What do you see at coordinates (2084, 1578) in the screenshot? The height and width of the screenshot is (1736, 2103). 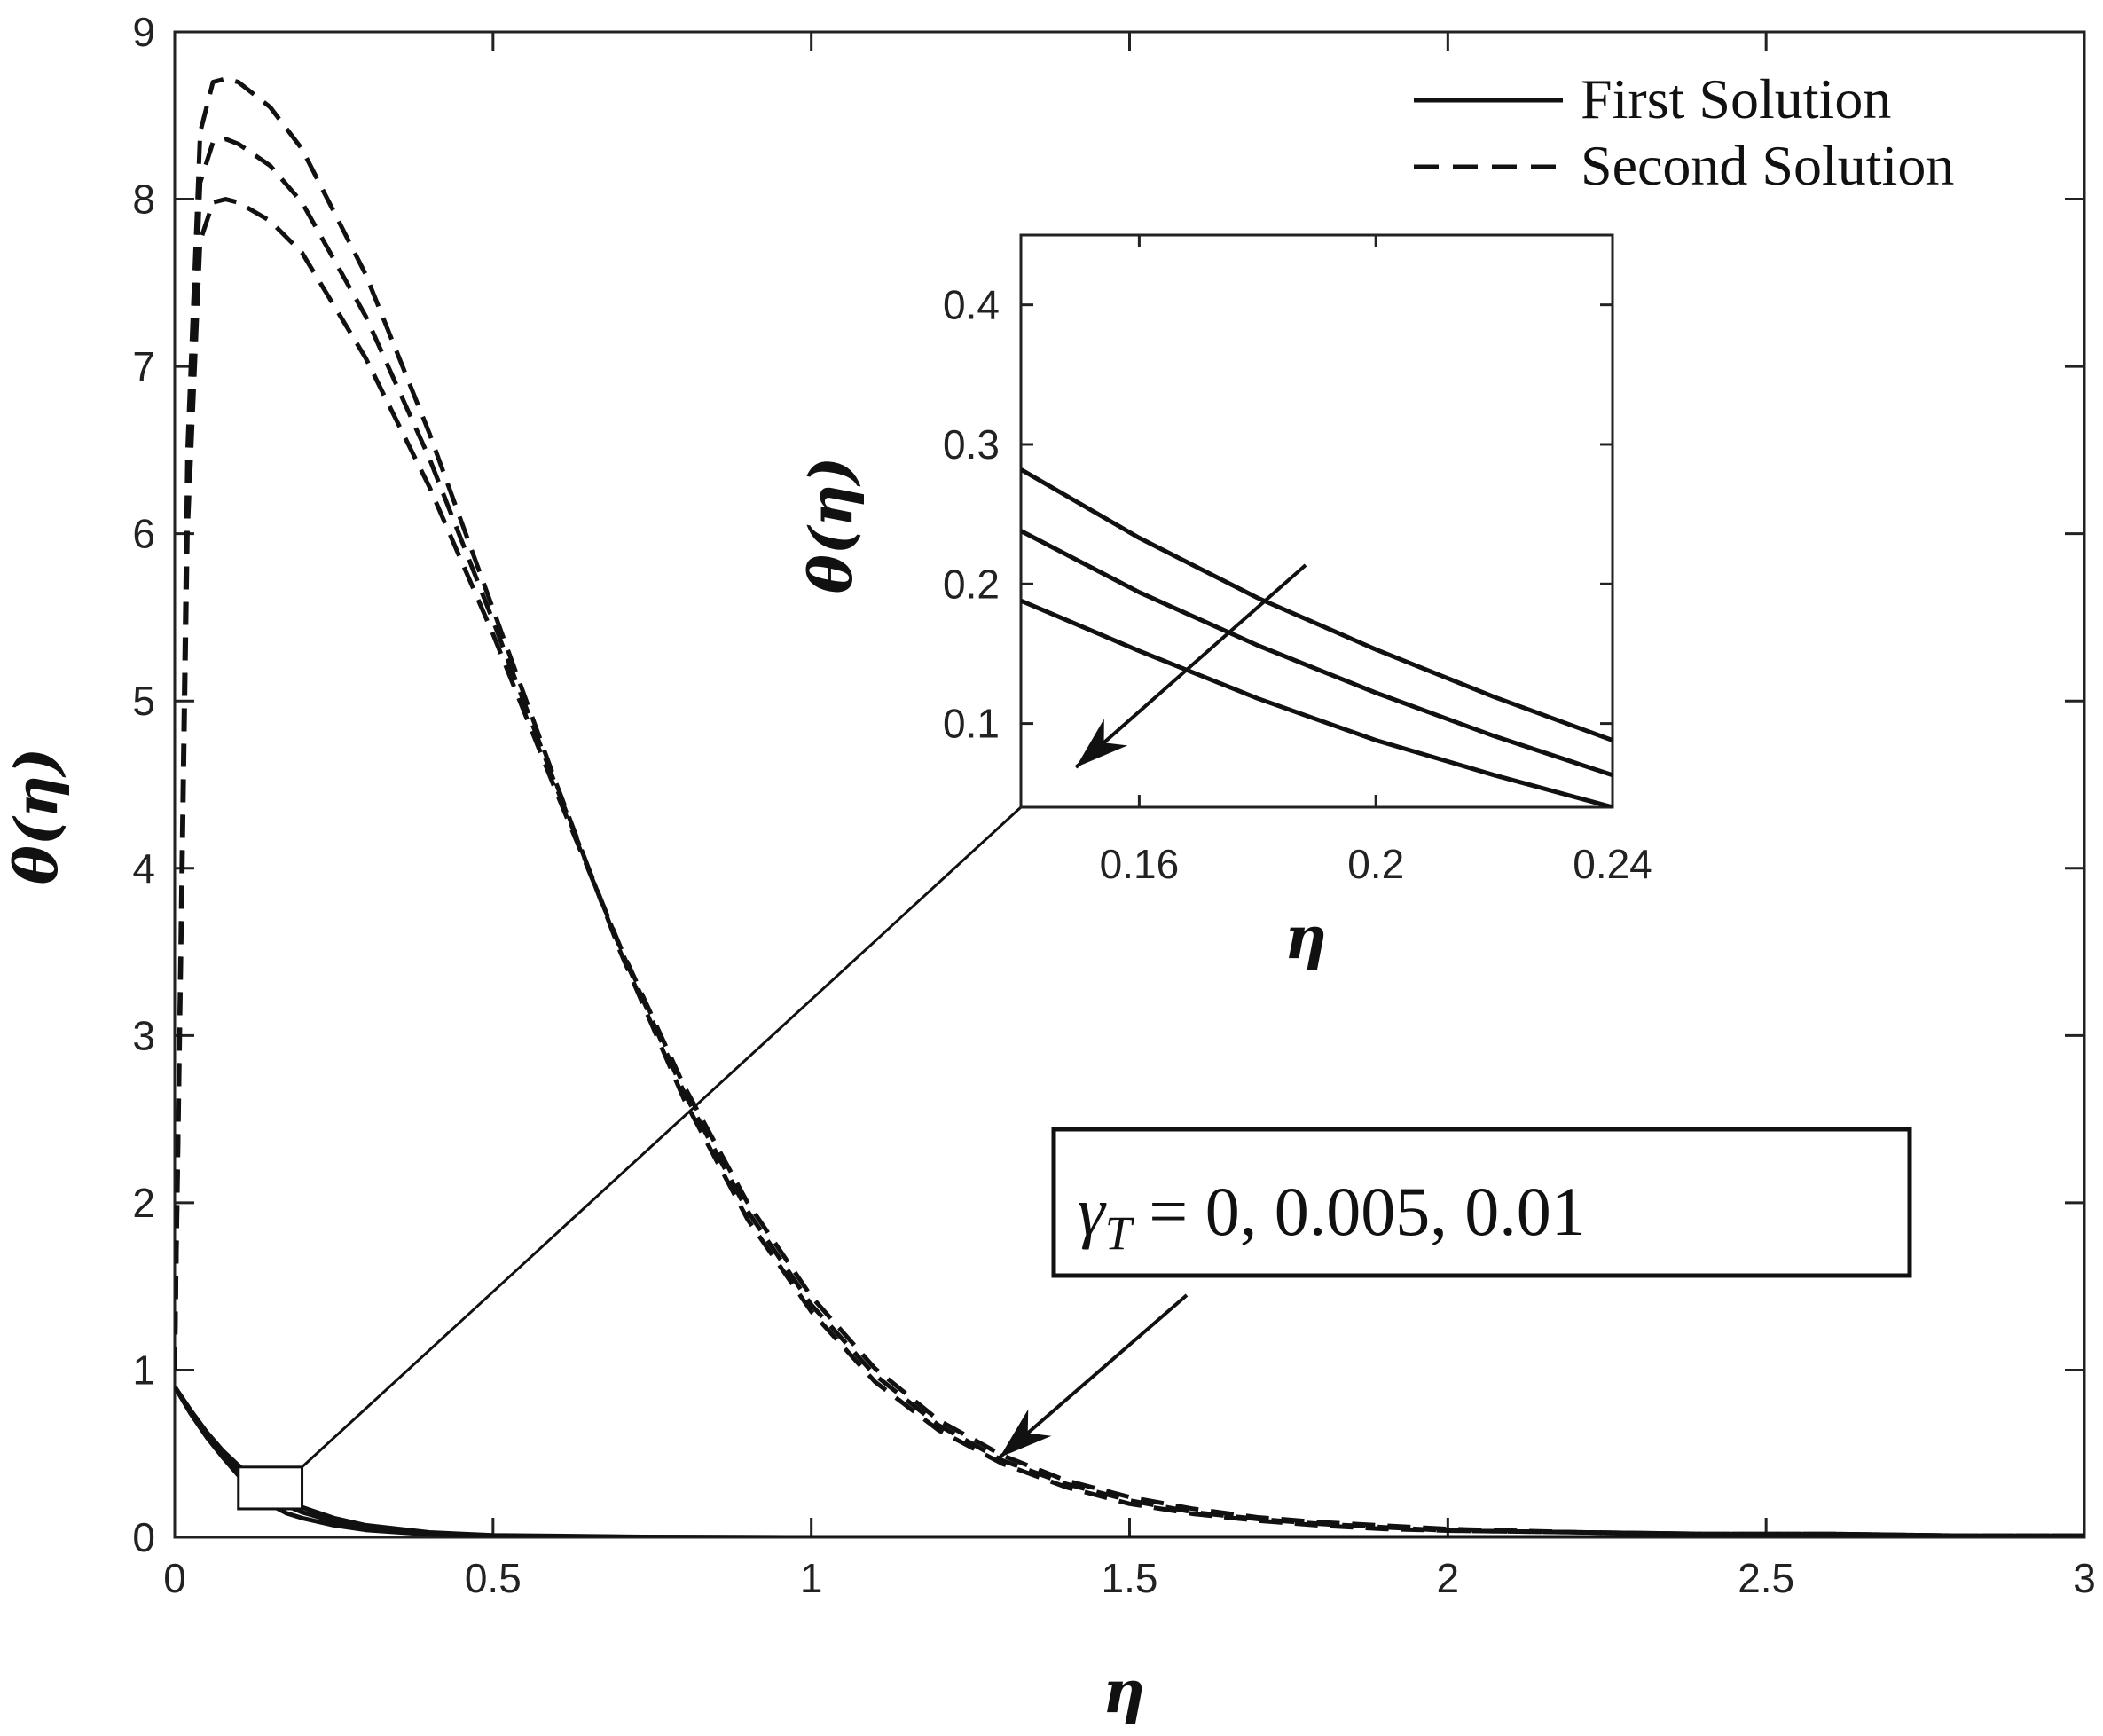 I see `main-x-tick-label: 3` at bounding box center [2084, 1578].